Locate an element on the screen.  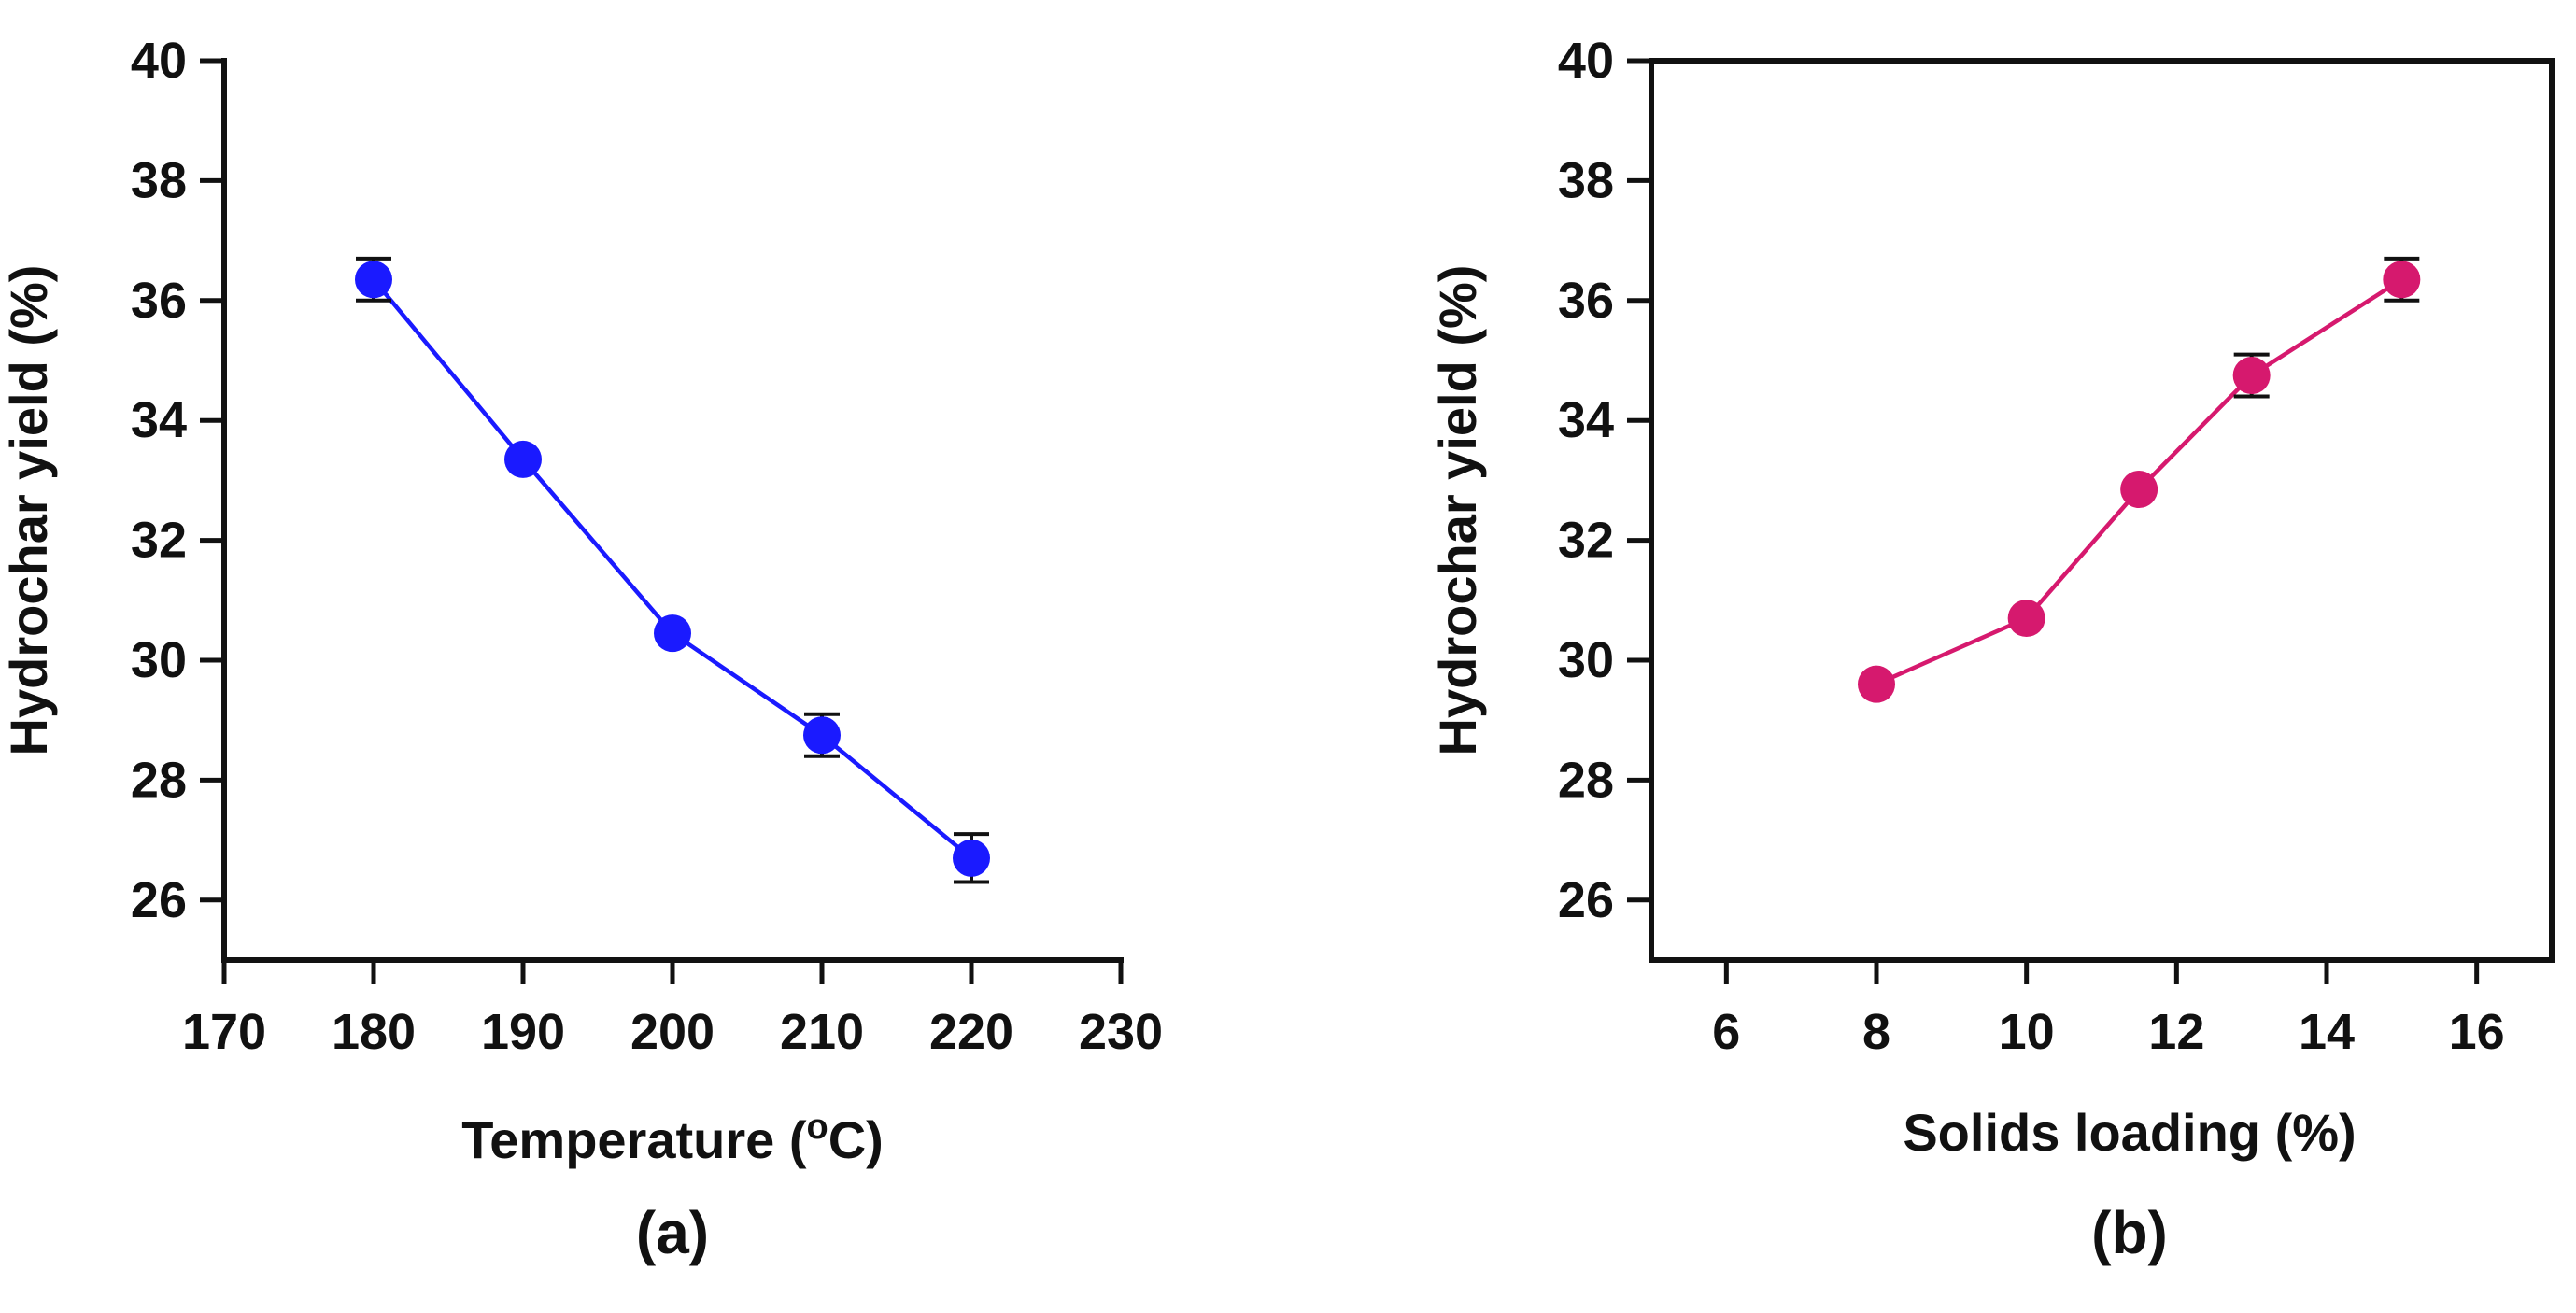
panel-label: (a) is located at coordinates (672, 1232).